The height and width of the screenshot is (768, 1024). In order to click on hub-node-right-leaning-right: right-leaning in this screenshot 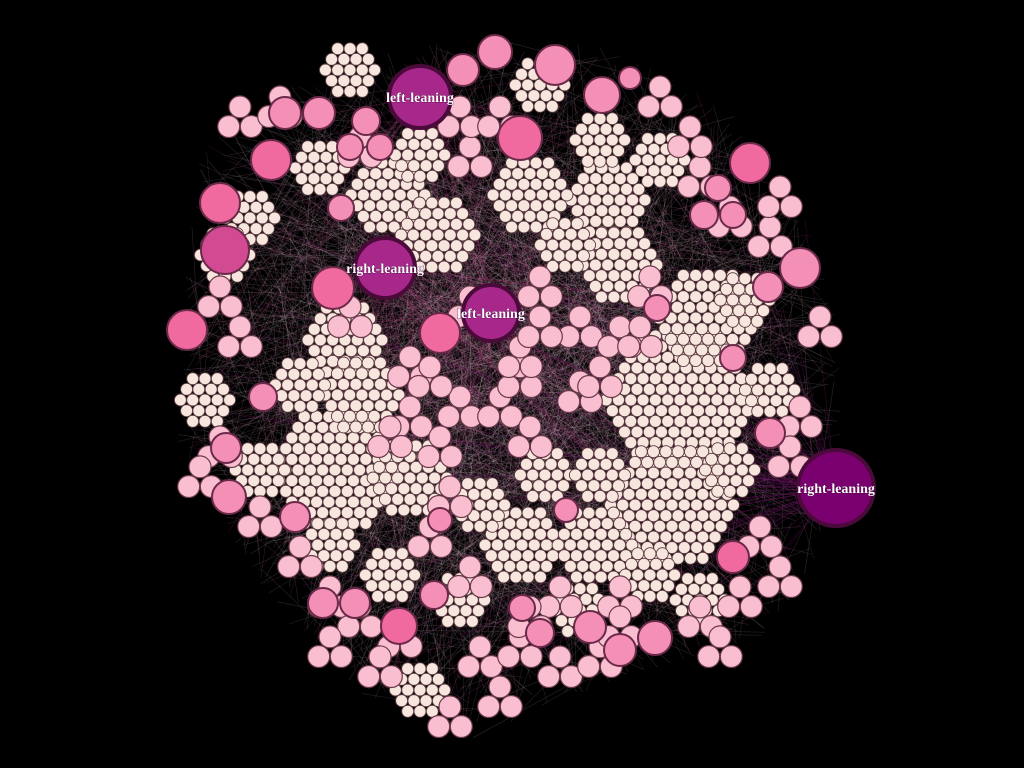, I will do `click(836, 488)`.